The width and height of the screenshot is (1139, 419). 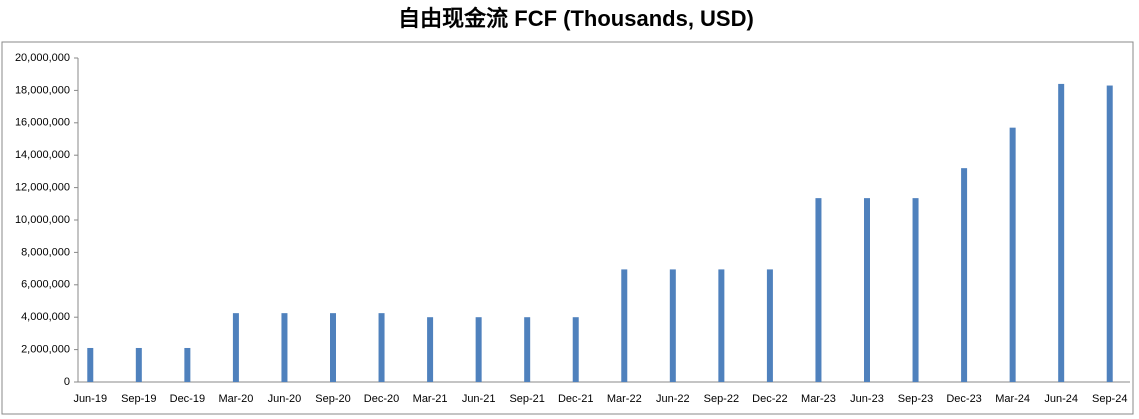 I want to click on y-tick-label: 16,000,000, so click(x=42, y=123).